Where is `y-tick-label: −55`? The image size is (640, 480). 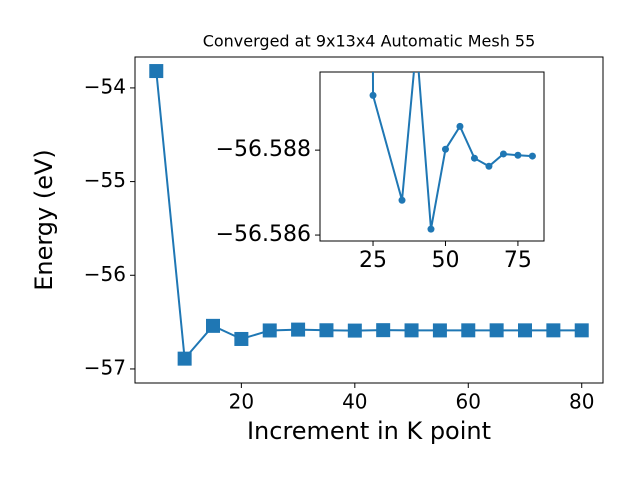 y-tick-label: −55 is located at coordinates (105, 180).